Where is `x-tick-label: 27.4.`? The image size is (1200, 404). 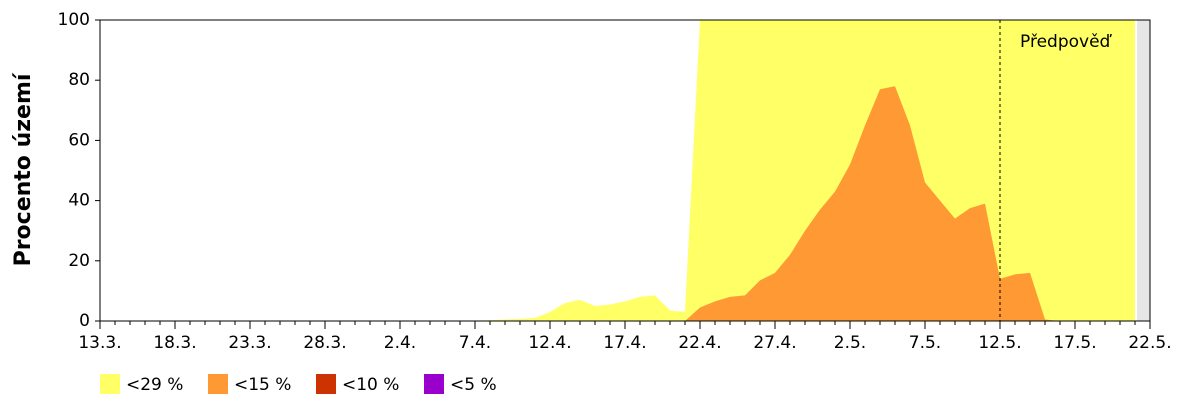 x-tick-label: 27.4. is located at coordinates (774, 343).